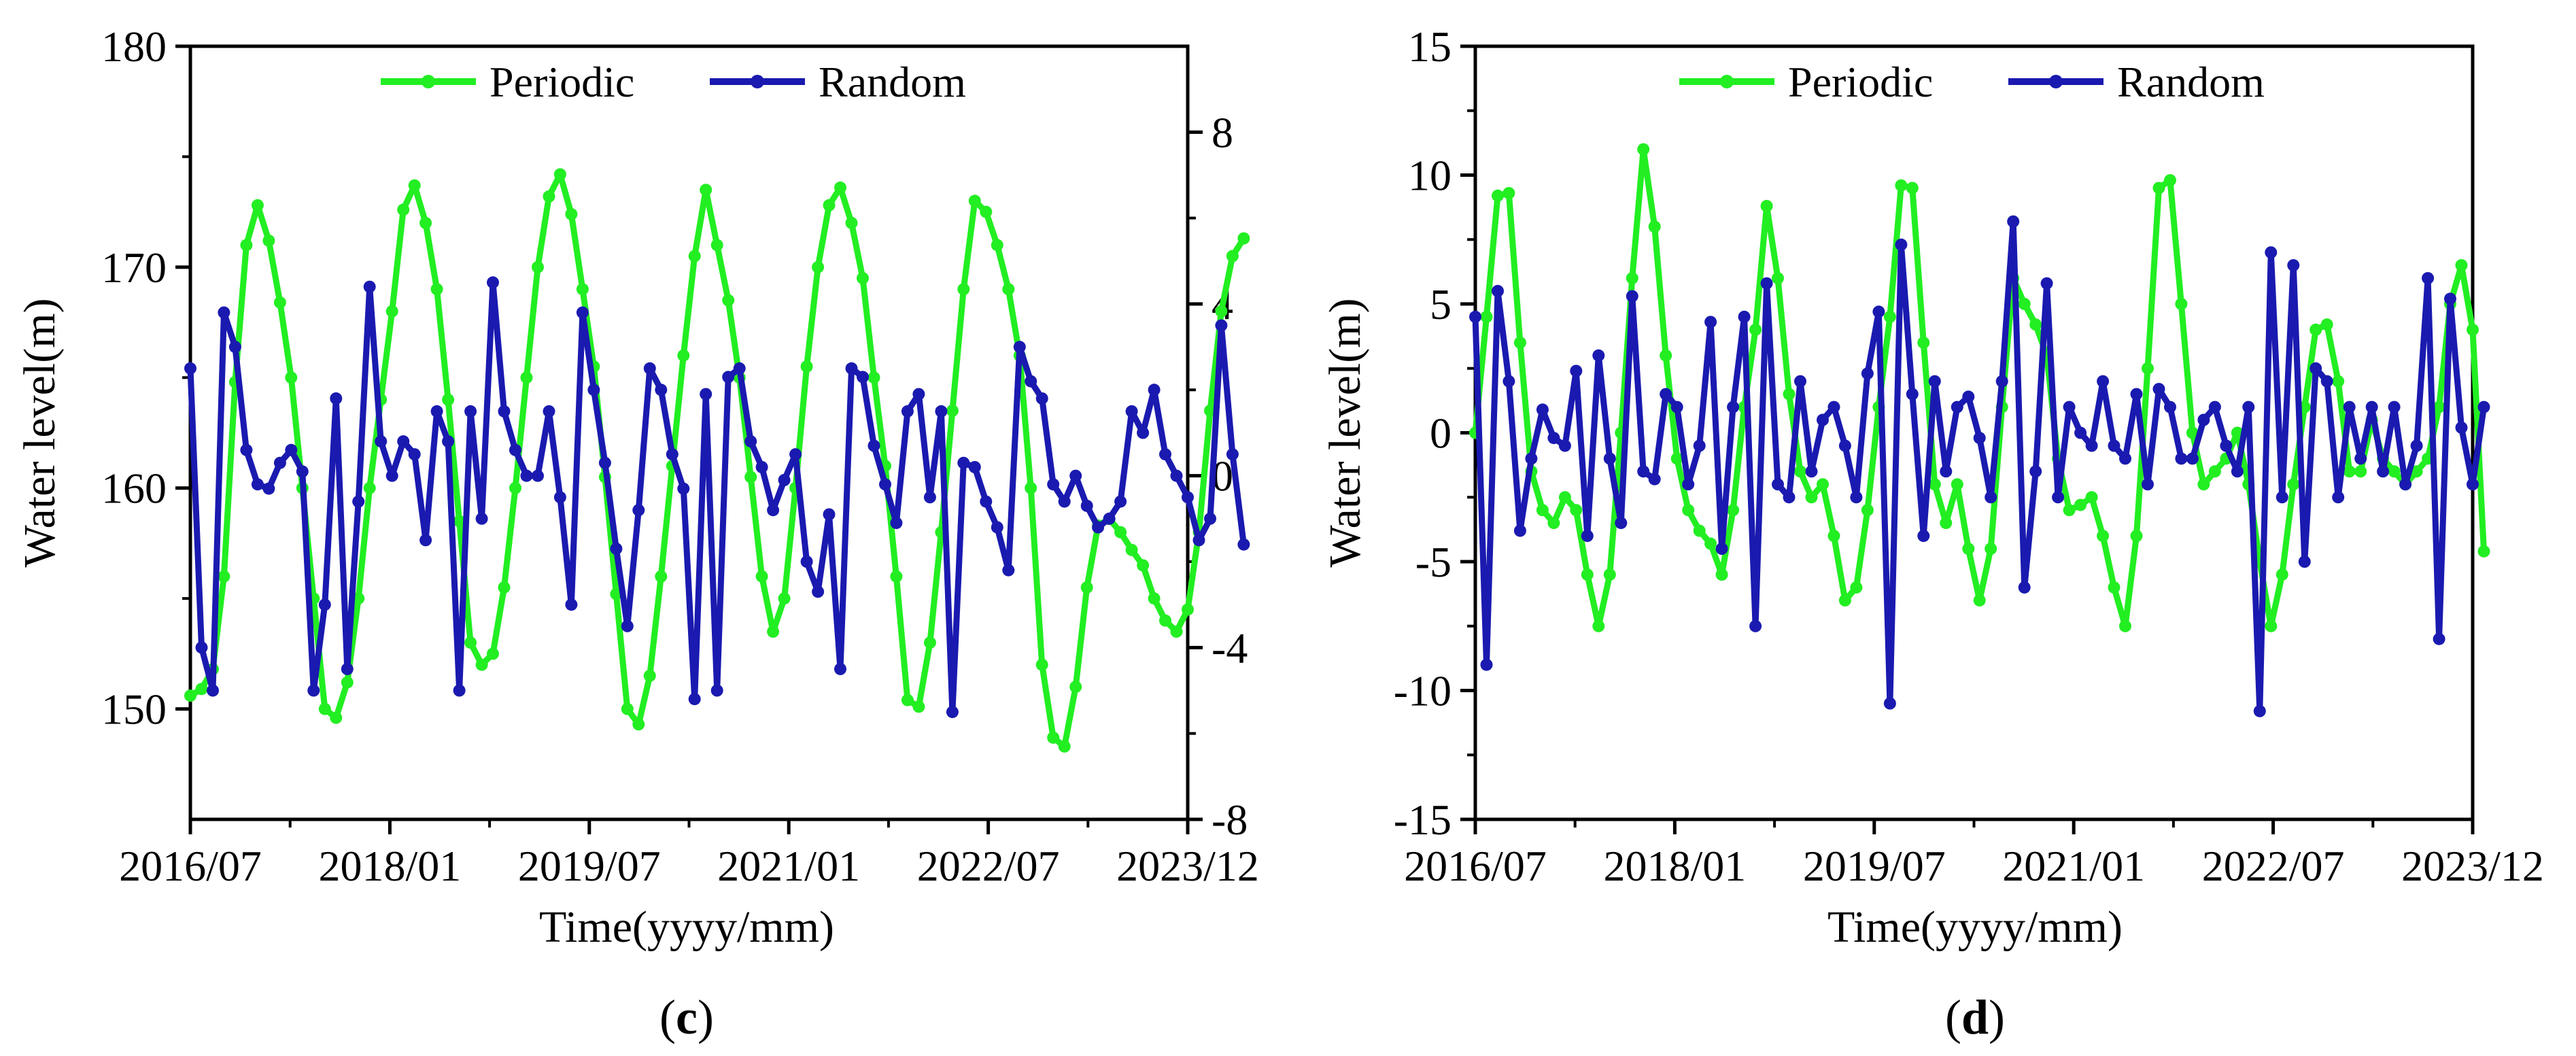 This screenshot has width=2576, height=1056. Describe the element at coordinates (134, 488) in the screenshot. I see `y-tick-label: 160` at that location.